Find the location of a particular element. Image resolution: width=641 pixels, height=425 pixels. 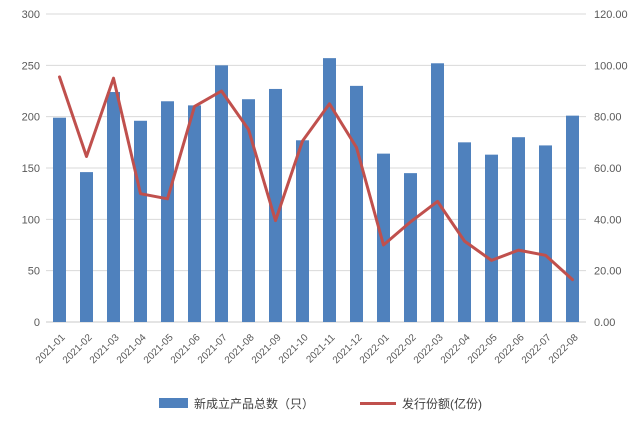

right-axis-tick-label: 60.00 is located at coordinates (608, 169).